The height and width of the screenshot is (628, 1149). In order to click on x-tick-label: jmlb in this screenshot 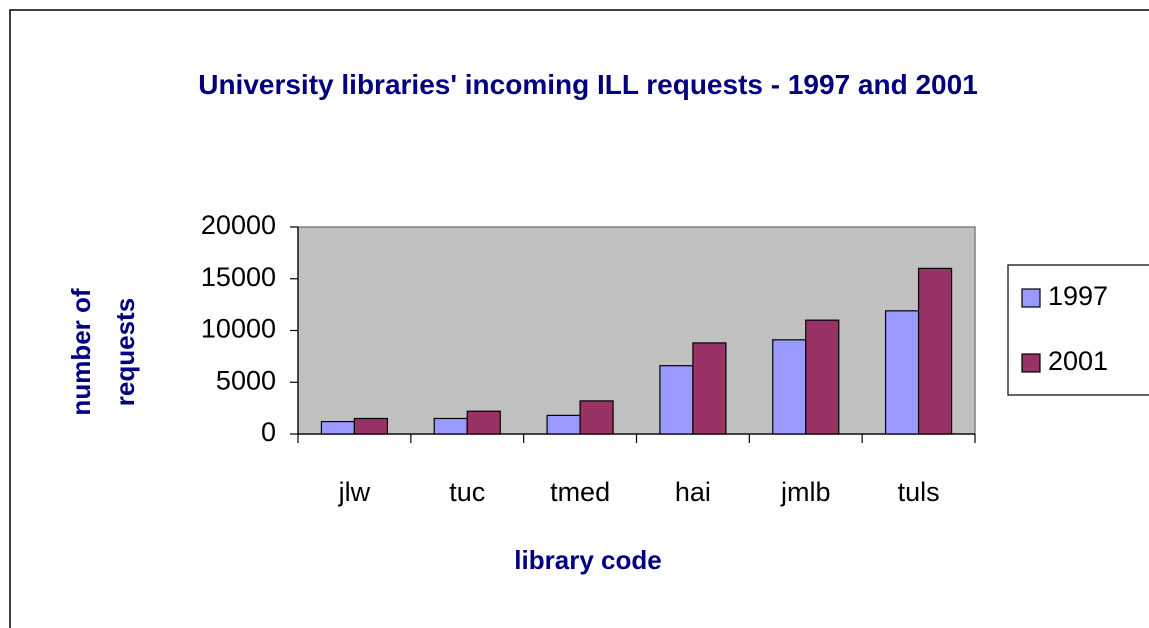, I will do `click(805, 492)`.